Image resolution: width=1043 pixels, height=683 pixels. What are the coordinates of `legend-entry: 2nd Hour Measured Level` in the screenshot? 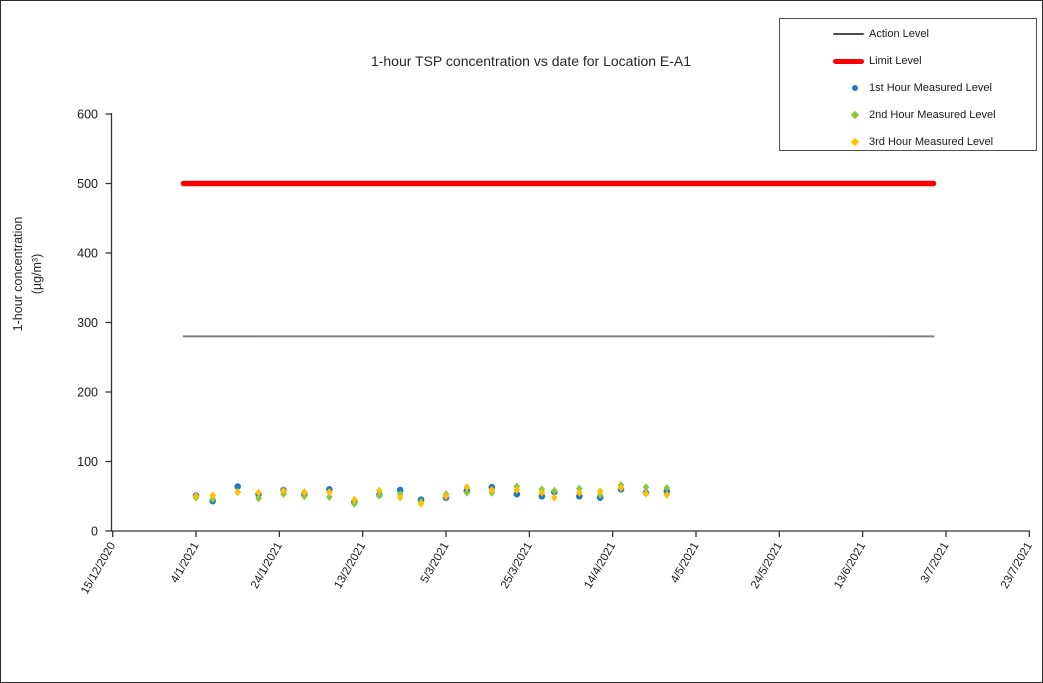 It's located at (908, 115).